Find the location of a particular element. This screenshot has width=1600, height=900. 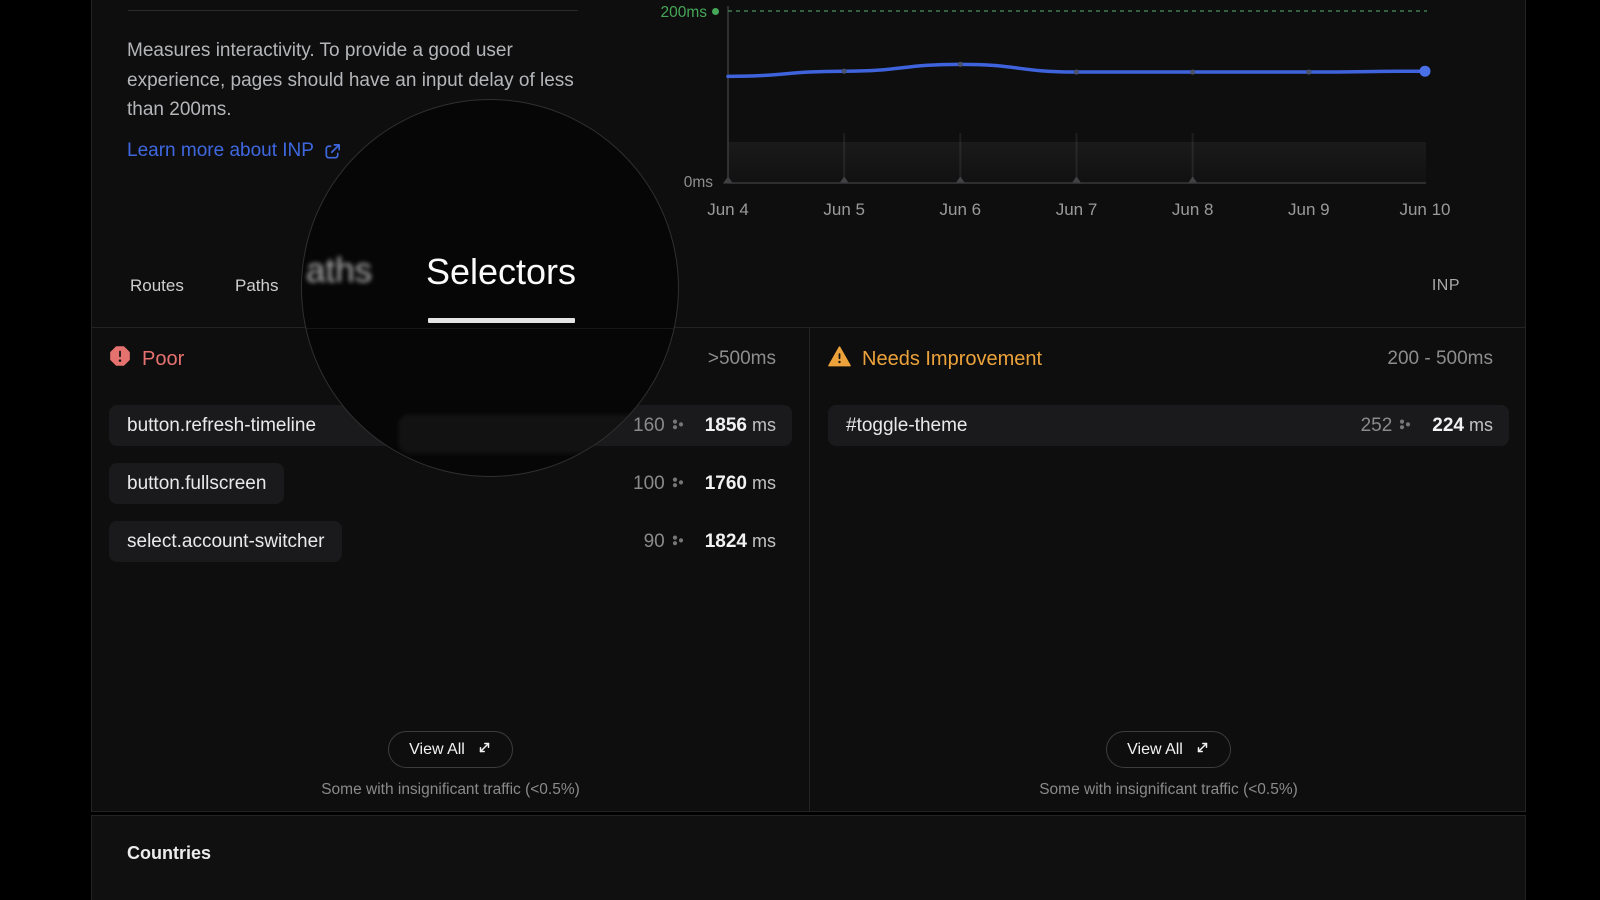

magnified-paths-fragment: aths is located at coordinates (339, 270).